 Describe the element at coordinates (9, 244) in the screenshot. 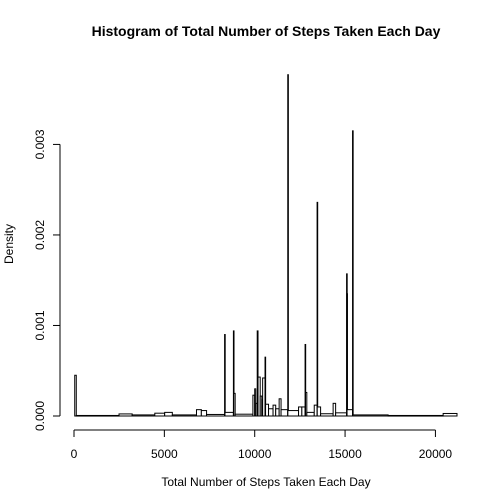

I see `y-axis-label: Density` at that location.